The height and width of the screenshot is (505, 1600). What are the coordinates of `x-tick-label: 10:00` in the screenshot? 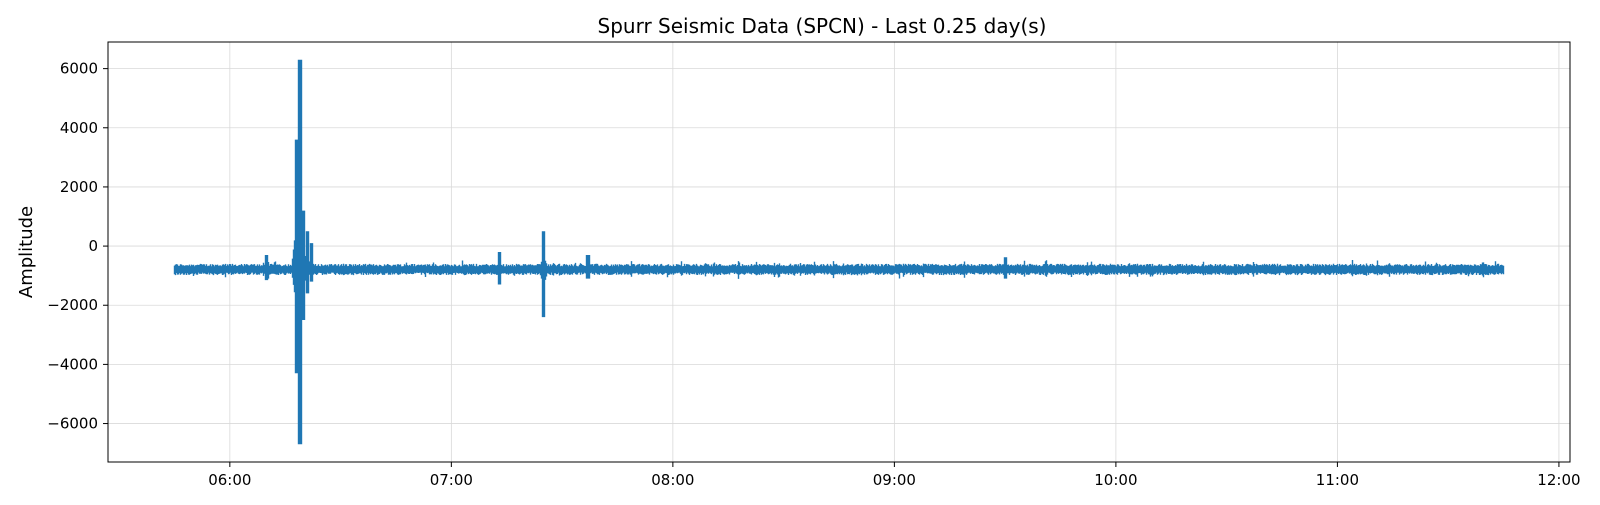 It's located at (1115, 480).